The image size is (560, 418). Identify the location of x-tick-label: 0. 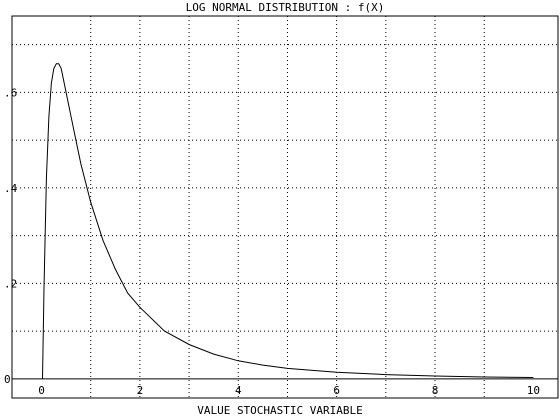
(41, 390).